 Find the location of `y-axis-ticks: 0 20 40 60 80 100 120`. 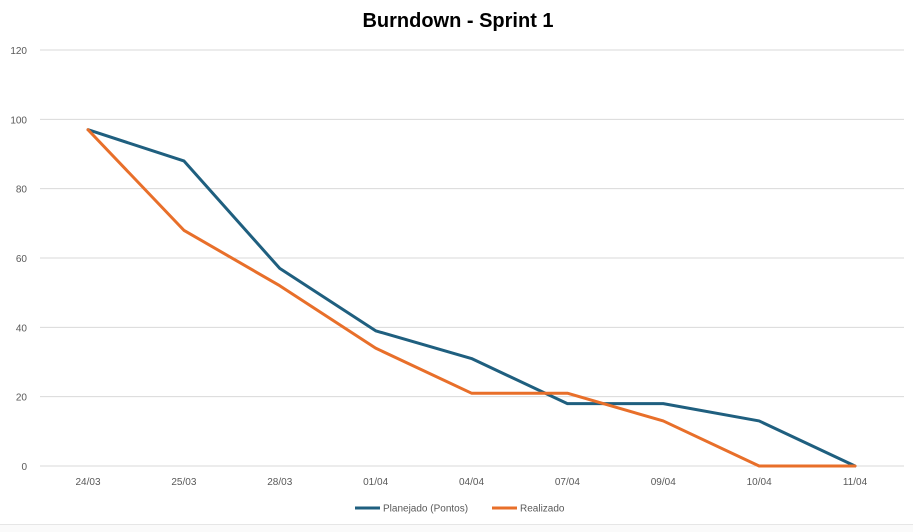

y-axis-ticks: 0 20 40 60 80 100 120 is located at coordinates (18, 259).